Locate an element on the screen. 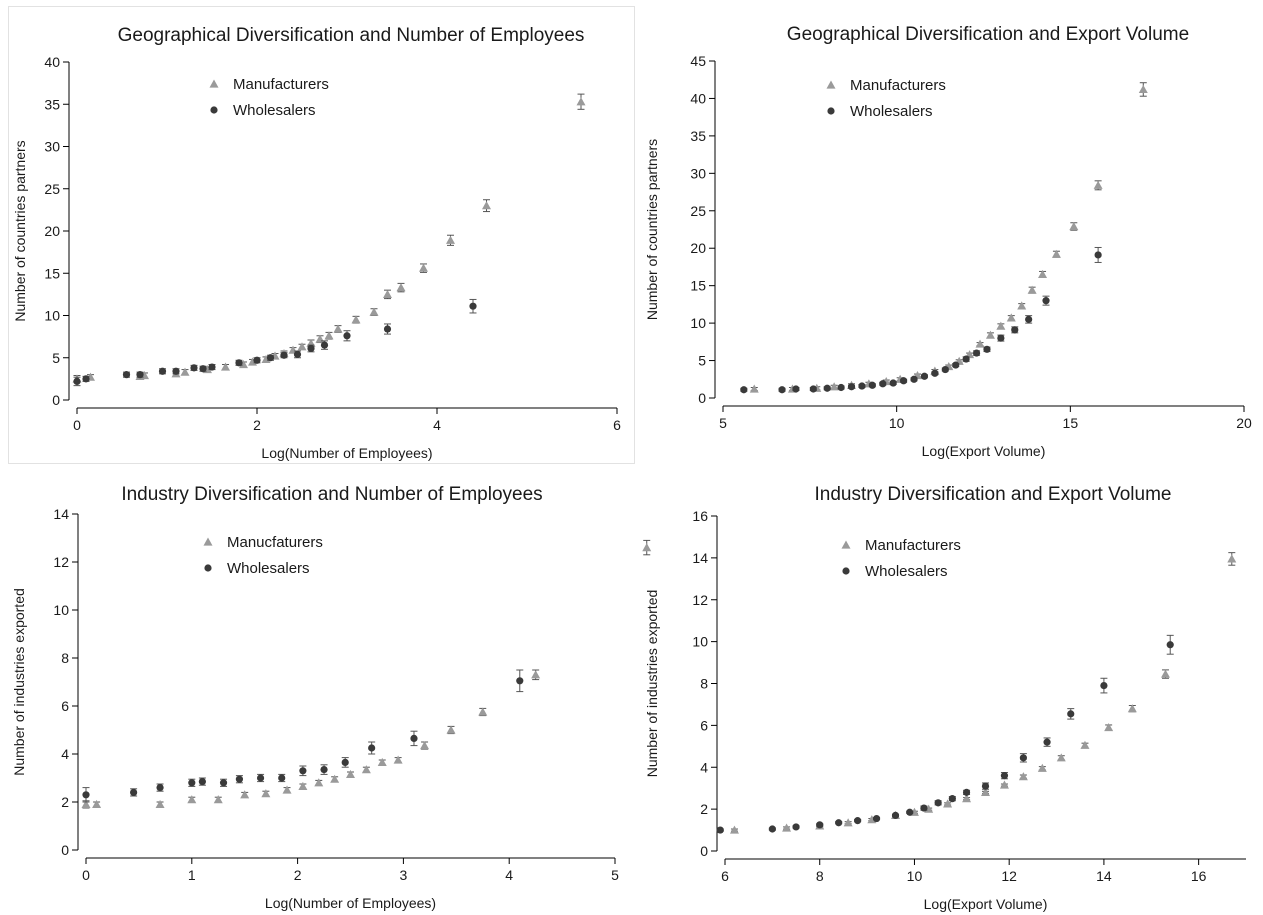 The image size is (1263, 915). x-tick-label: 3 is located at coordinates (404, 875).